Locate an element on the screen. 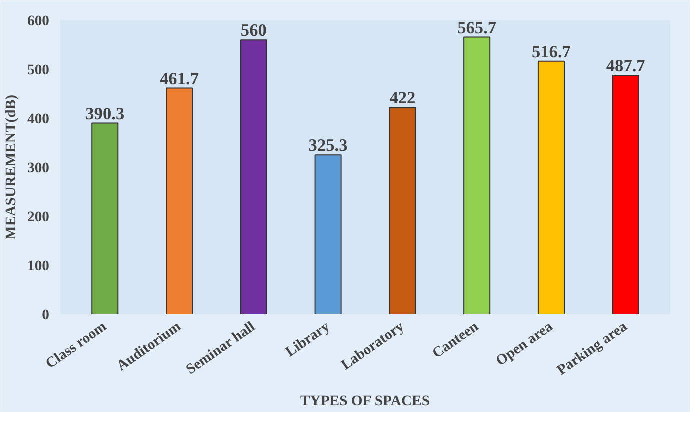 Image resolution: width=698 pixels, height=421 pixels. y-tick-label: 100 is located at coordinates (39, 266).